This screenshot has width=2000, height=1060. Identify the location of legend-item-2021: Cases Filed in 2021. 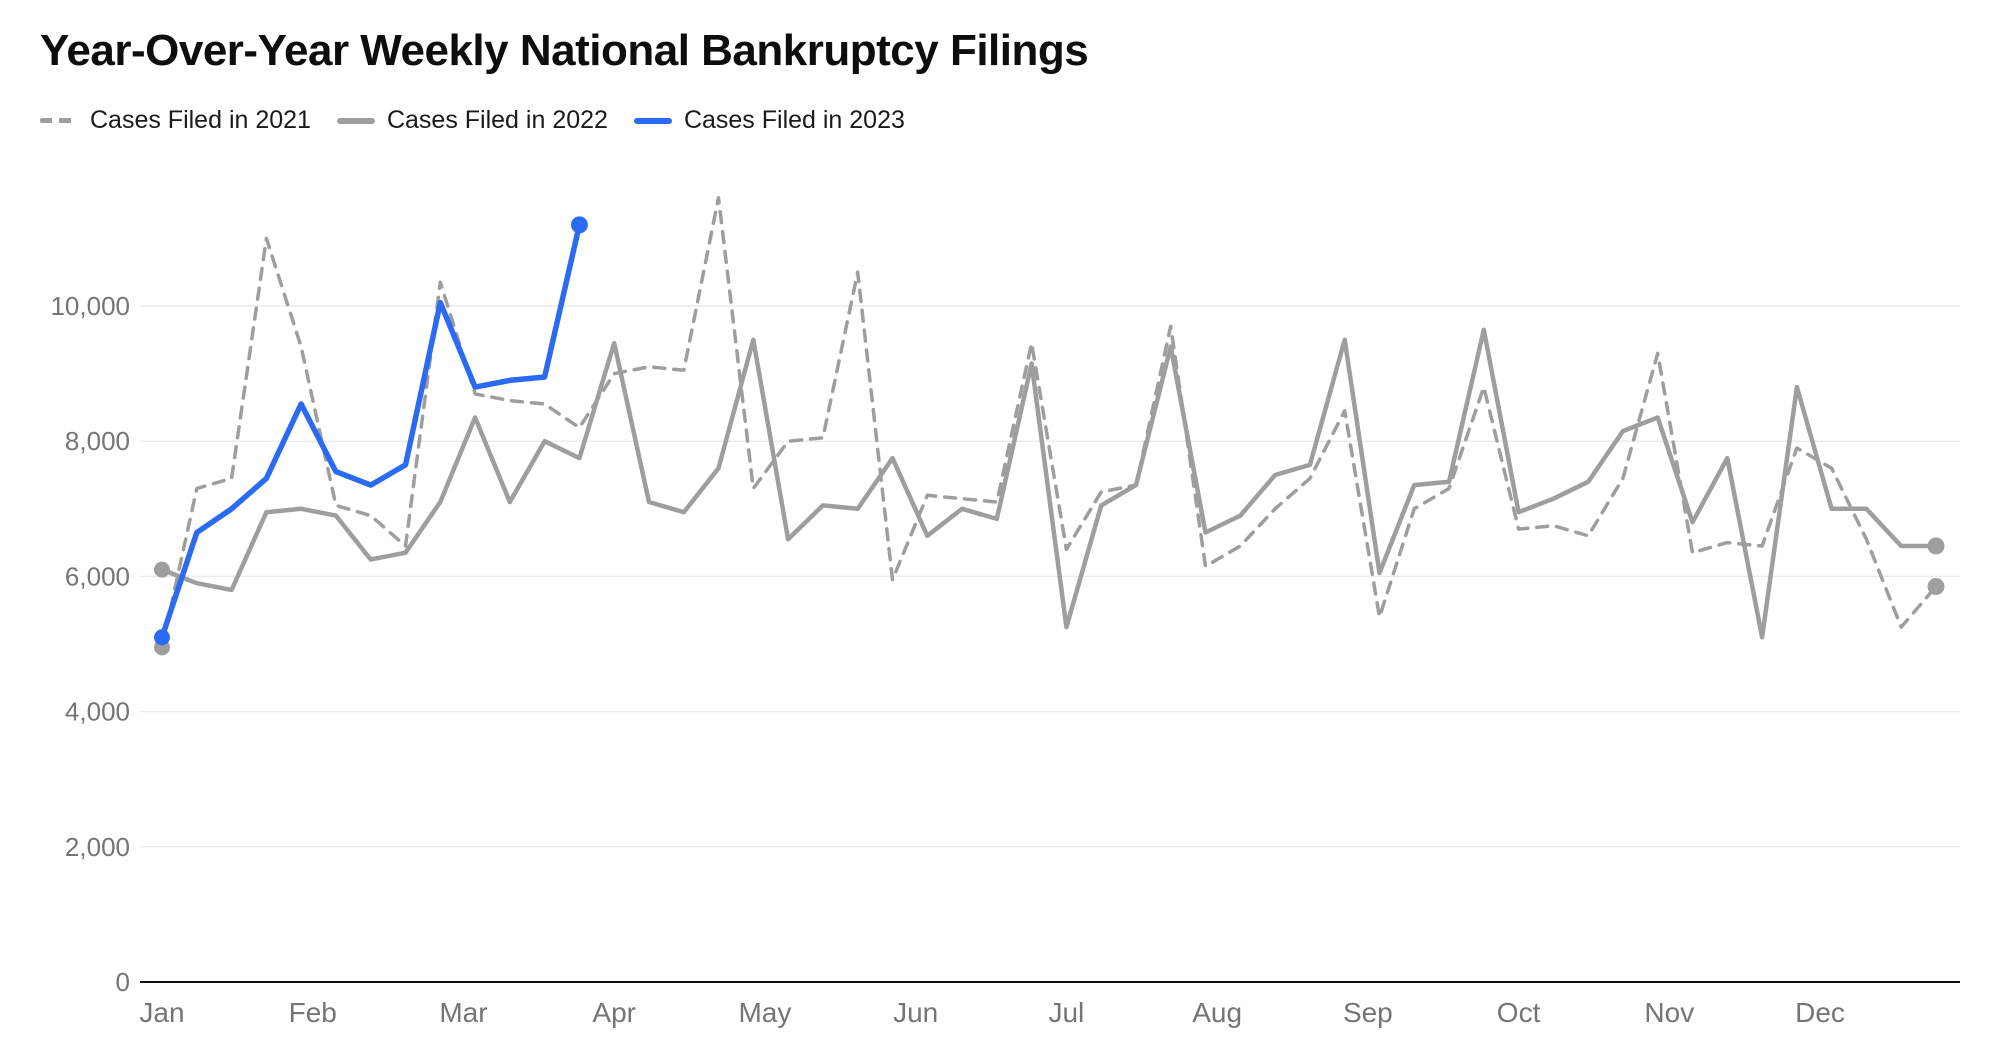
(175, 120).